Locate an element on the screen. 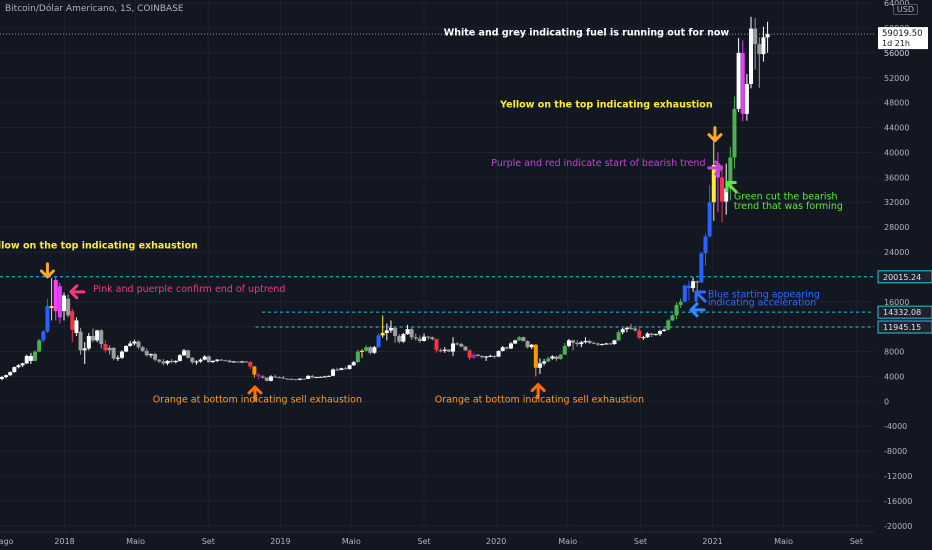 The image size is (932, 550). currency-label: USD is located at coordinates (905, 9).